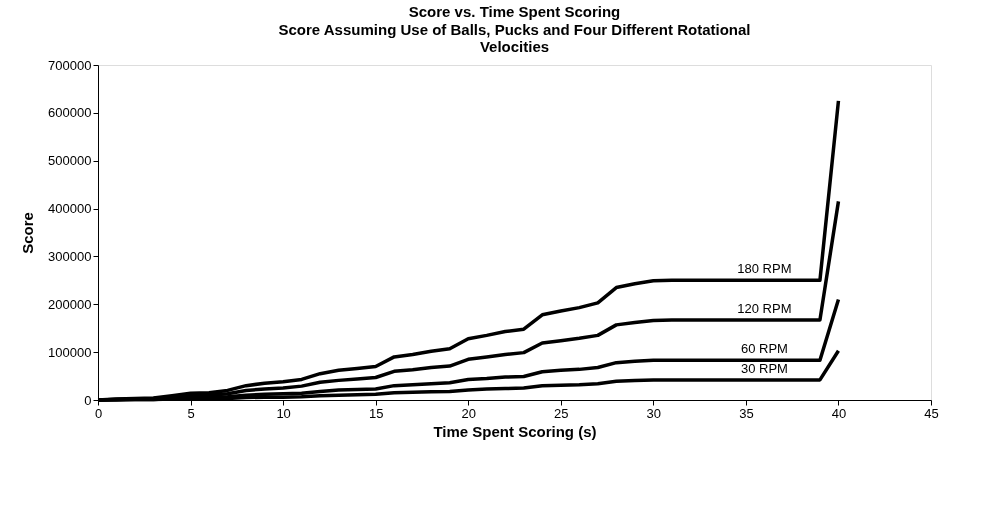 The width and height of the screenshot is (1001, 527). What do you see at coordinates (561, 413) in the screenshot?
I see `x-tick-label: 25` at bounding box center [561, 413].